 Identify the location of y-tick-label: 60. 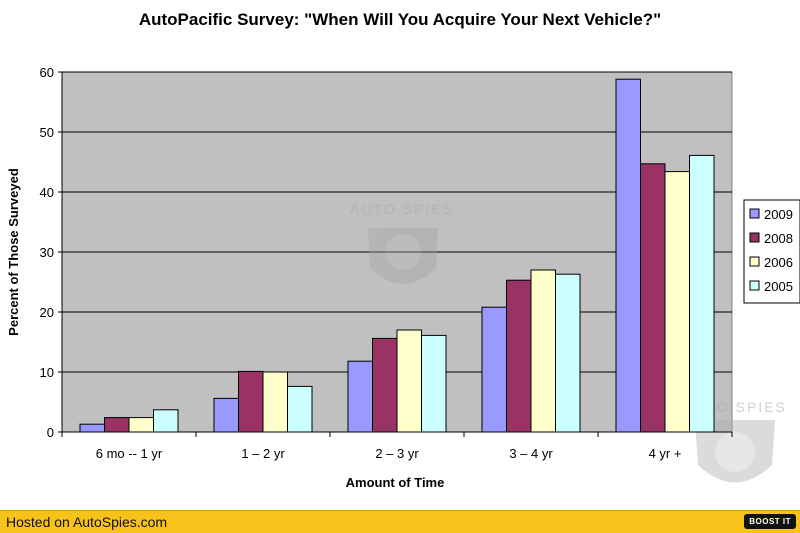
(47, 72).